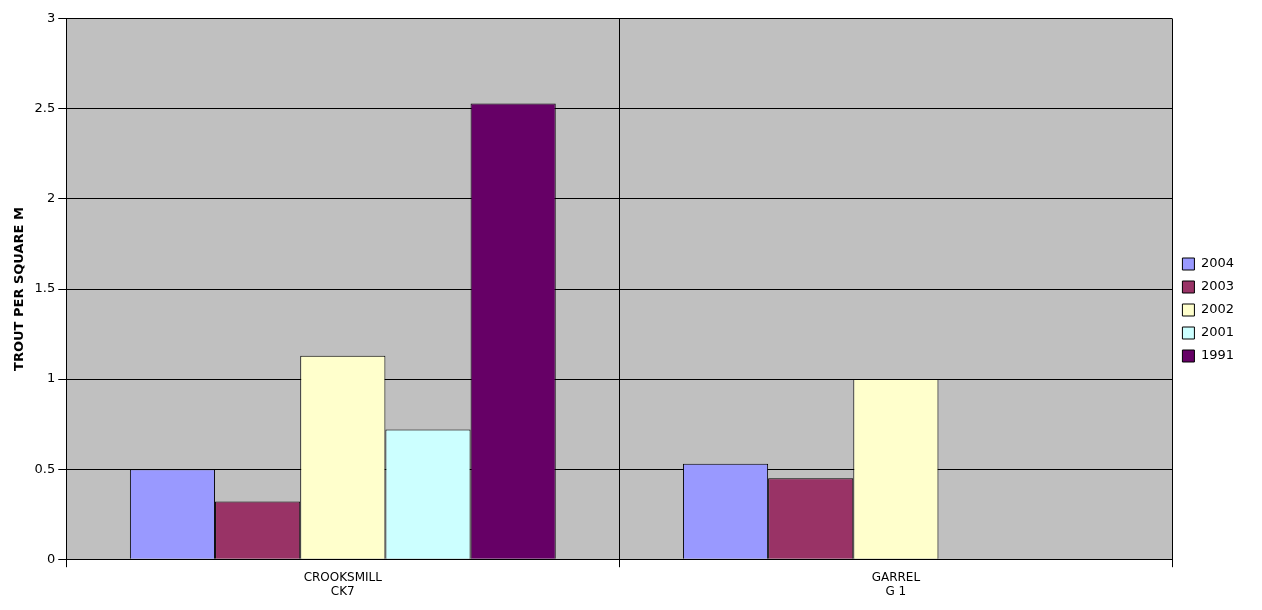  Describe the element at coordinates (45, 108) in the screenshot. I see `y-tick-label: 2.5` at that location.